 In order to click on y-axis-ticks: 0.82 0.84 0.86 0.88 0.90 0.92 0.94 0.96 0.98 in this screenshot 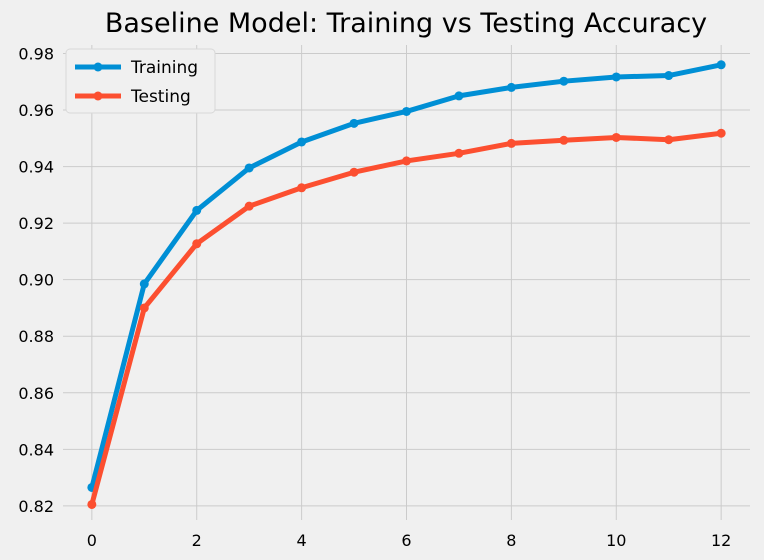, I will do `click(36, 279)`.